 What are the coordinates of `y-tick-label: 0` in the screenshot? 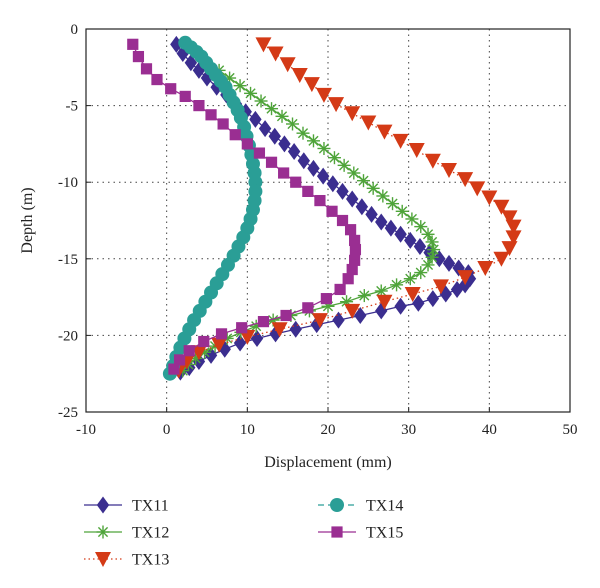 It's located at (75, 30).